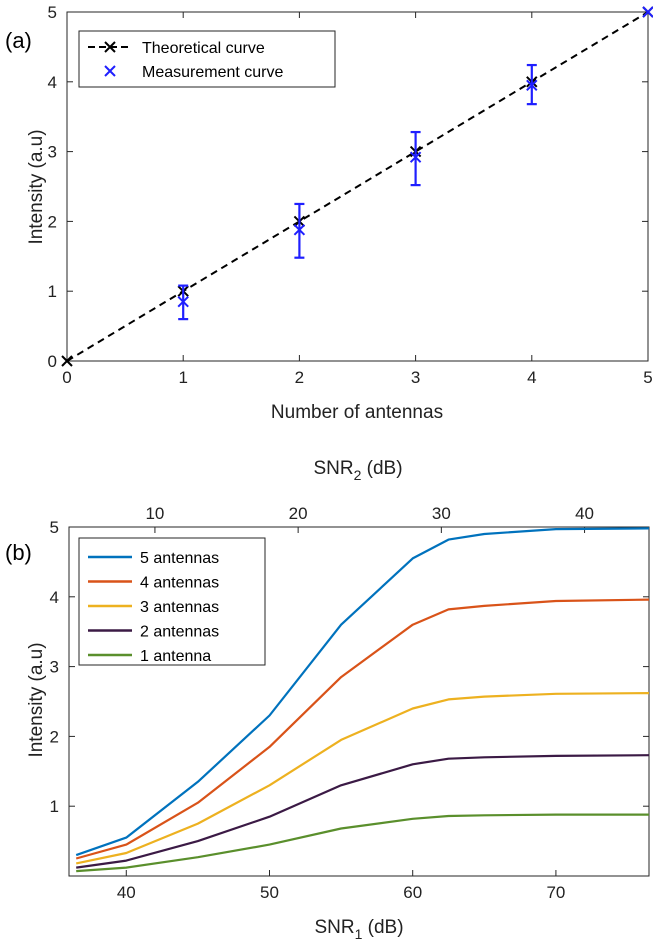 The width and height of the screenshot is (653, 951). What do you see at coordinates (126, 892) in the screenshot?
I see `x-tick-label: 40` at bounding box center [126, 892].